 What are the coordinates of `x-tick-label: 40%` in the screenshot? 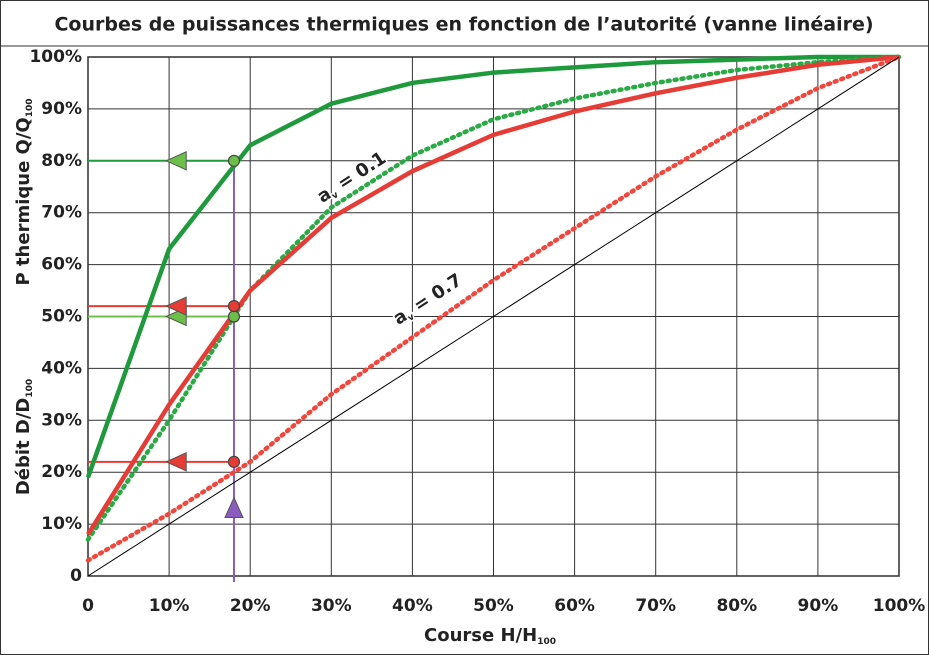 It's located at (412, 606).